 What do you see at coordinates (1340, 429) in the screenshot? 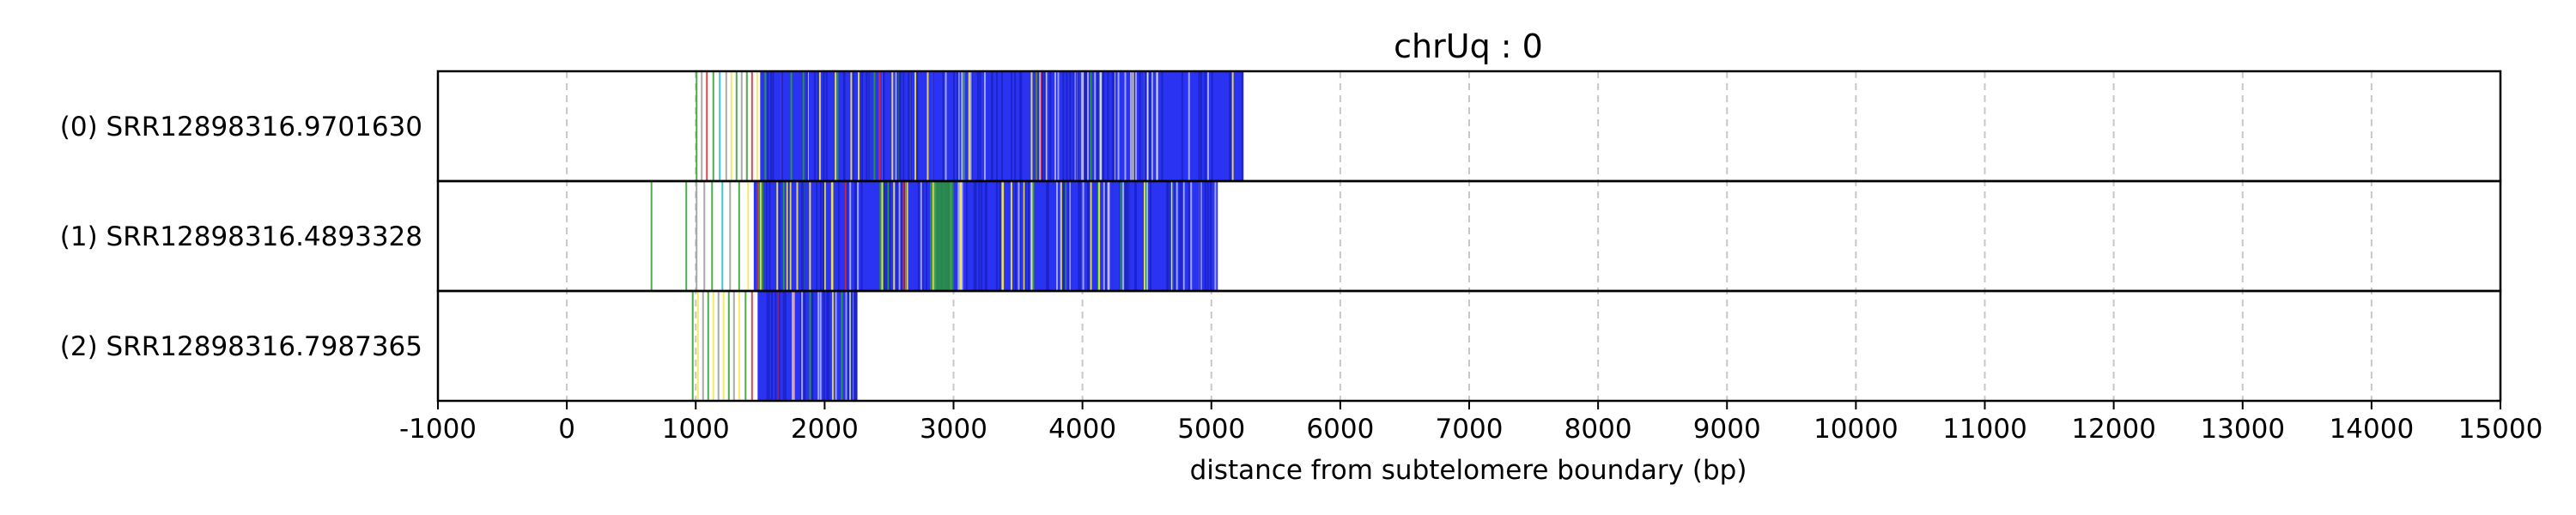
I see `x-tick-label: 6000` at bounding box center [1340, 429].